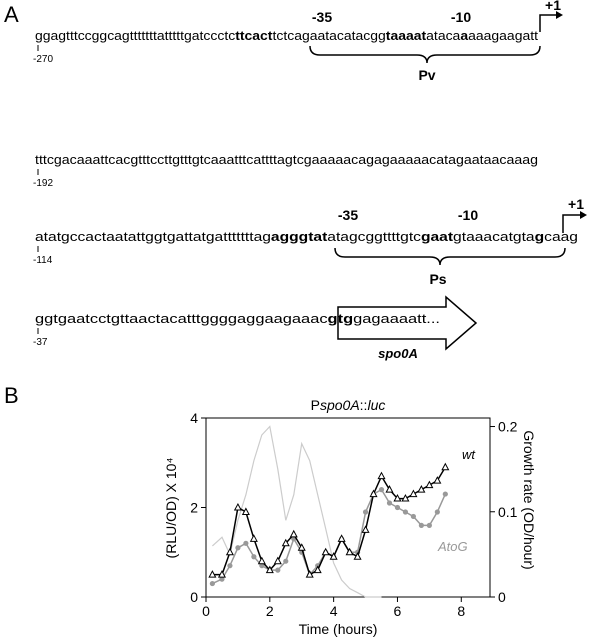  I want to click on position-label: -270, so click(43, 59).